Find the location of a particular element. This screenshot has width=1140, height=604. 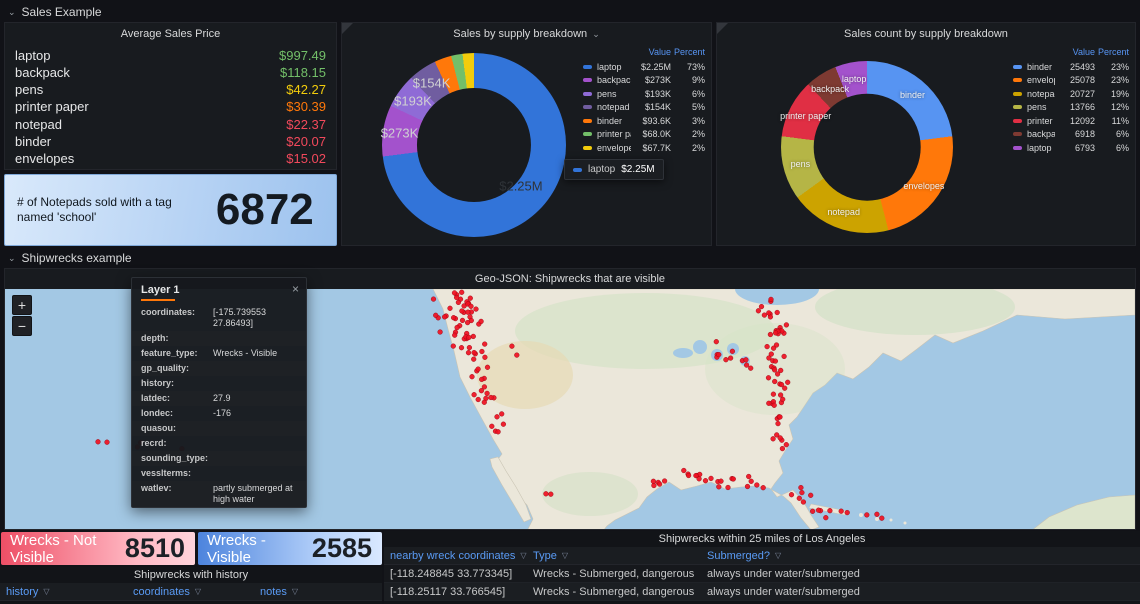

count-breakdown-panel-title: Sales count by supply breakdown is located at coordinates (926, 34).